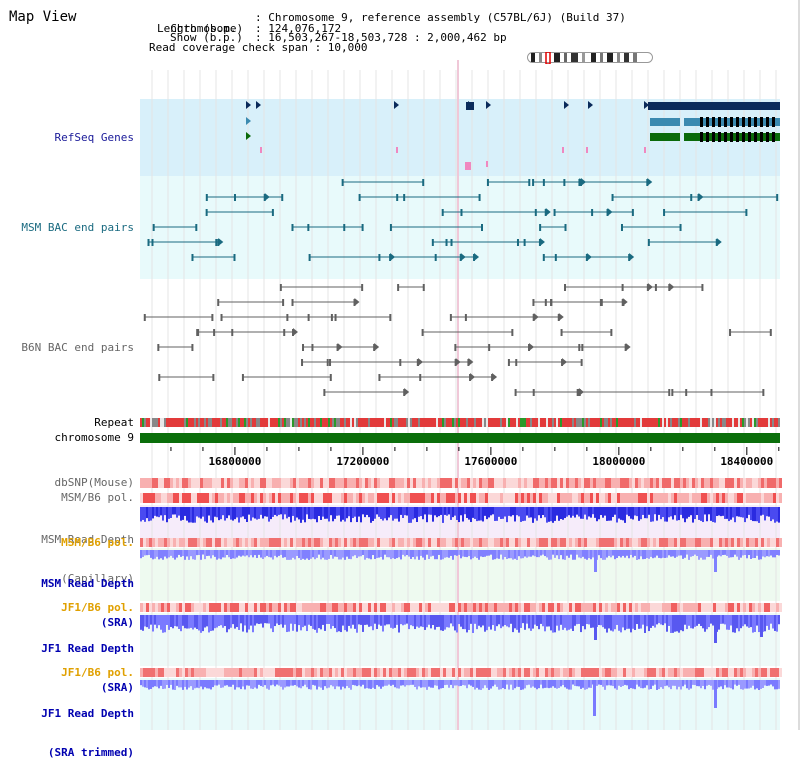 The height and width of the screenshot is (772, 800). What do you see at coordinates (94, 437) in the screenshot?
I see `label-chromosome: chromosome 9` at bounding box center [94, 437].